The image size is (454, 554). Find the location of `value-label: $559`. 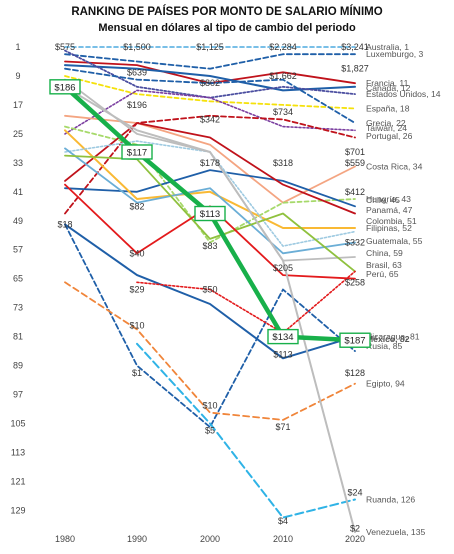

value-label: $559 is located at coordinates (355, 163).